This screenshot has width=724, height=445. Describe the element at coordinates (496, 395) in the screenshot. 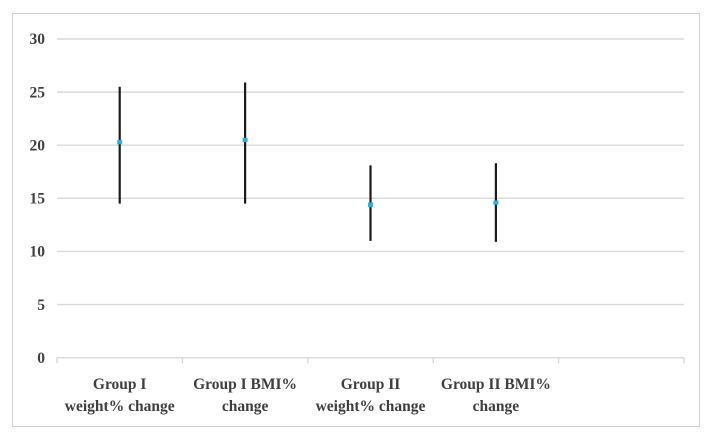

I see `x-axis-category-label: Group II BMI% change` at that location.